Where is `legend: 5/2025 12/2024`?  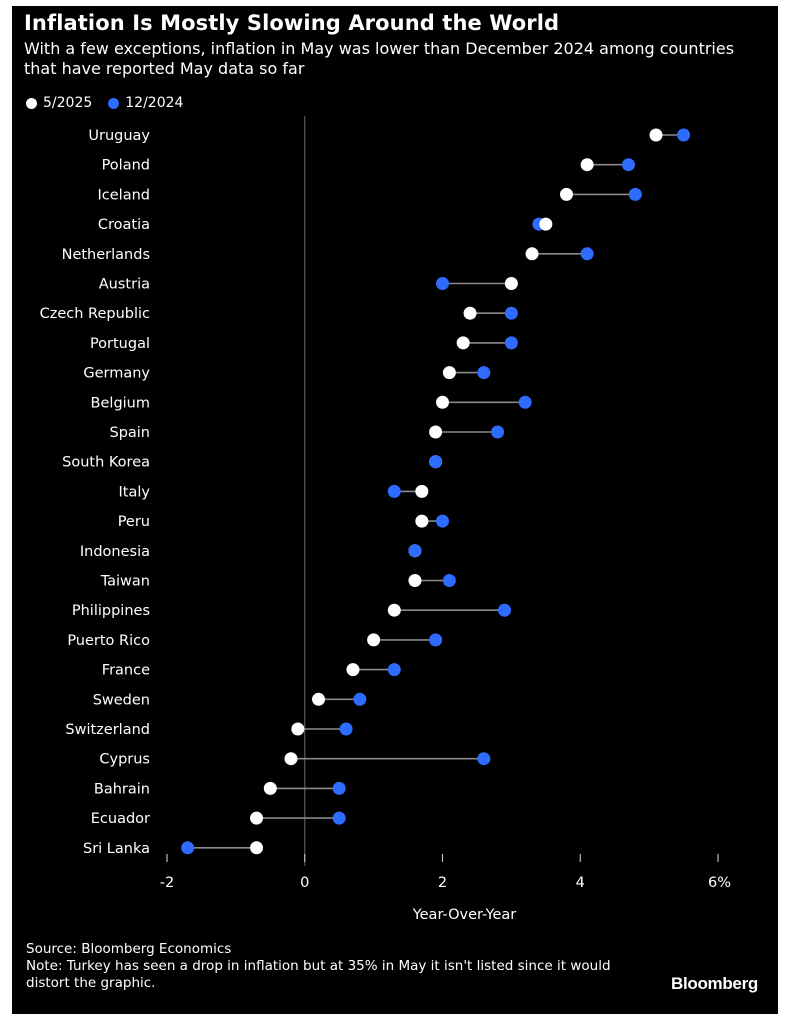
legend: 5/2025 12/2024 is located at coordinates (112, 103).